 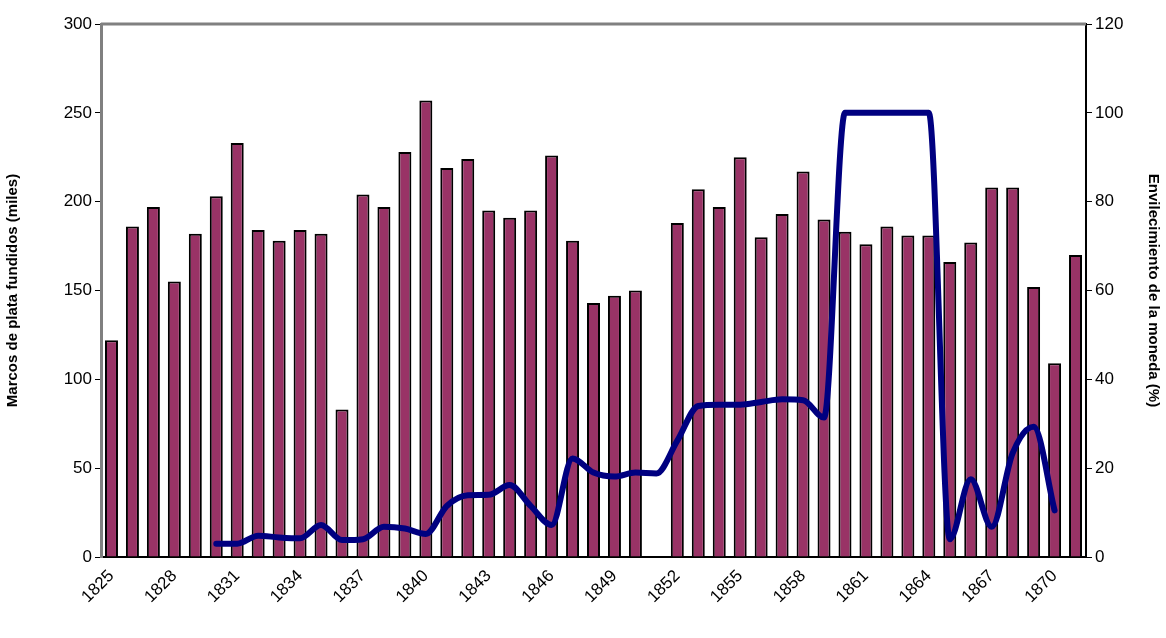 What do you see at coordinates (1100, 556) in the screenshot?
I see `y2-tick-label: 0` at bounding box center [1100, 556].